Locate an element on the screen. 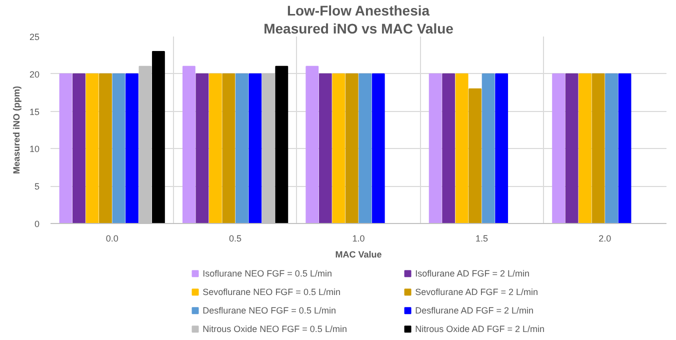 The width and height of the screenshot is (676, 340). x-tick-label: 0.0 is located at coordinates (112, 239).